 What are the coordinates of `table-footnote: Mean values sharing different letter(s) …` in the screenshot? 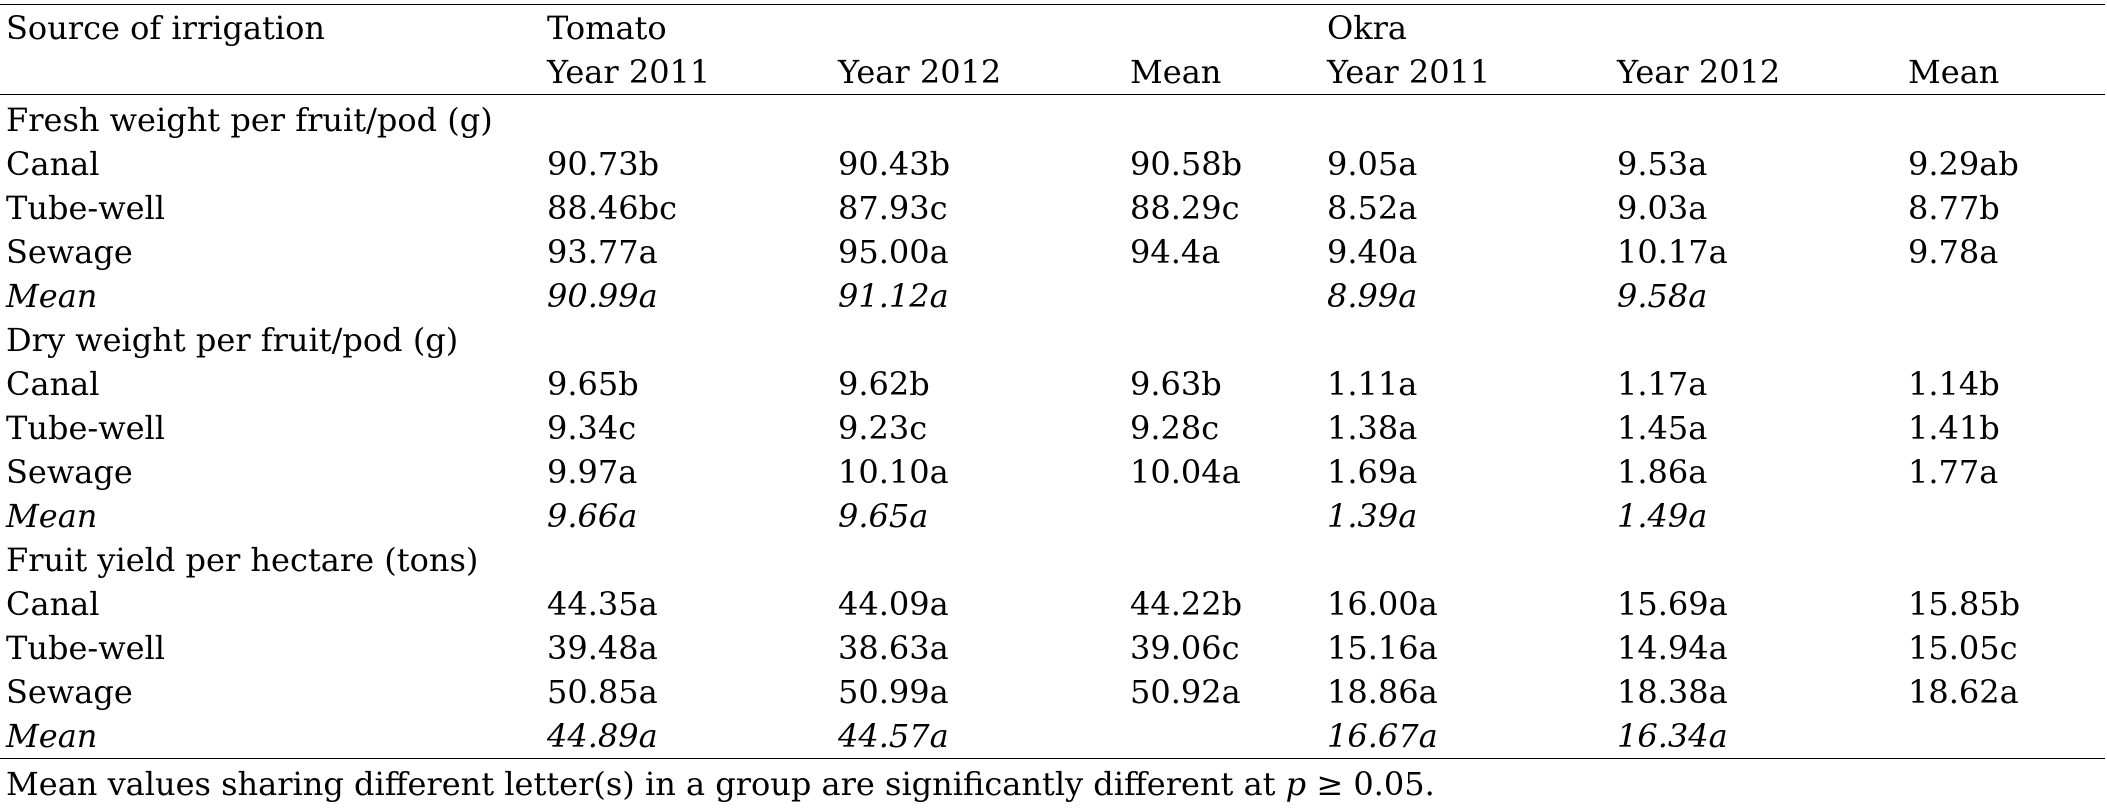 It's located at (720, 784).